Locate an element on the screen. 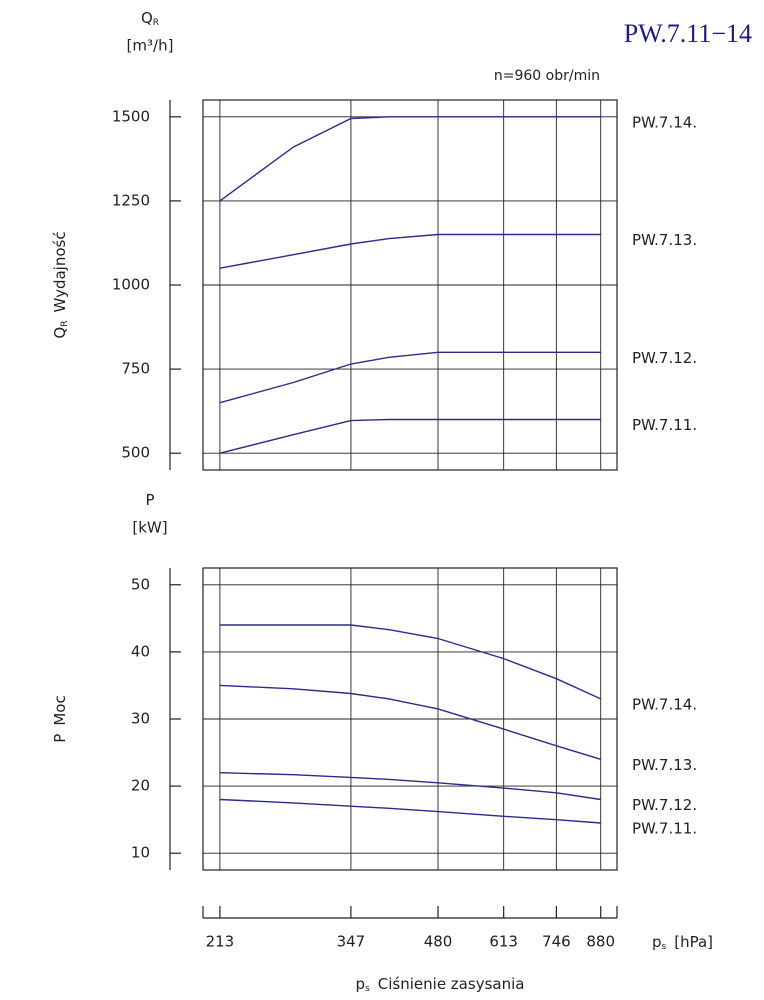 The width and height of the screenshot is (764, 1000). y-unit: [m³/h] is located at coordinates (150, 46).